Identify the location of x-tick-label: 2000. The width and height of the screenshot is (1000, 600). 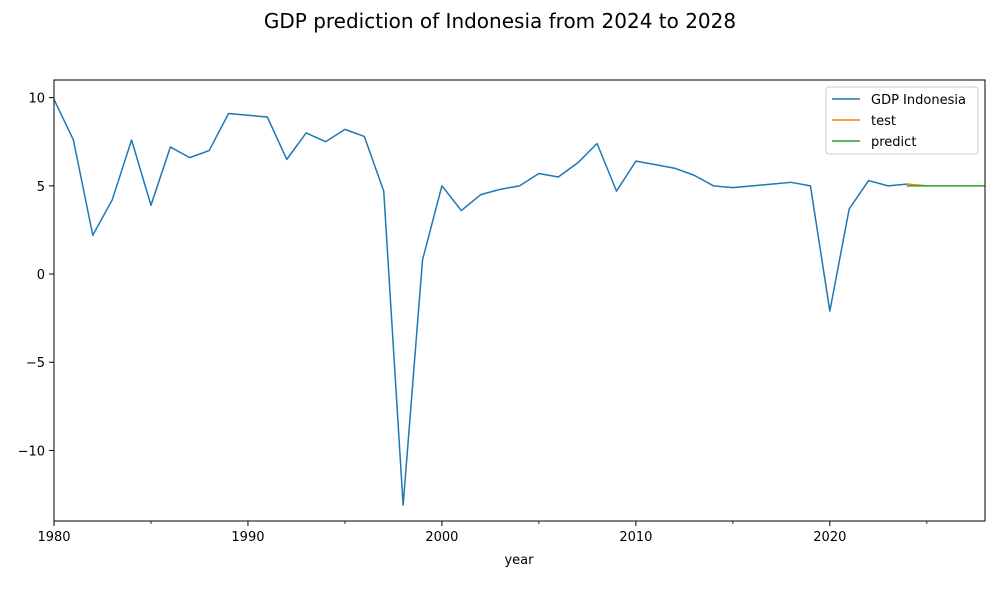
(441, 537).